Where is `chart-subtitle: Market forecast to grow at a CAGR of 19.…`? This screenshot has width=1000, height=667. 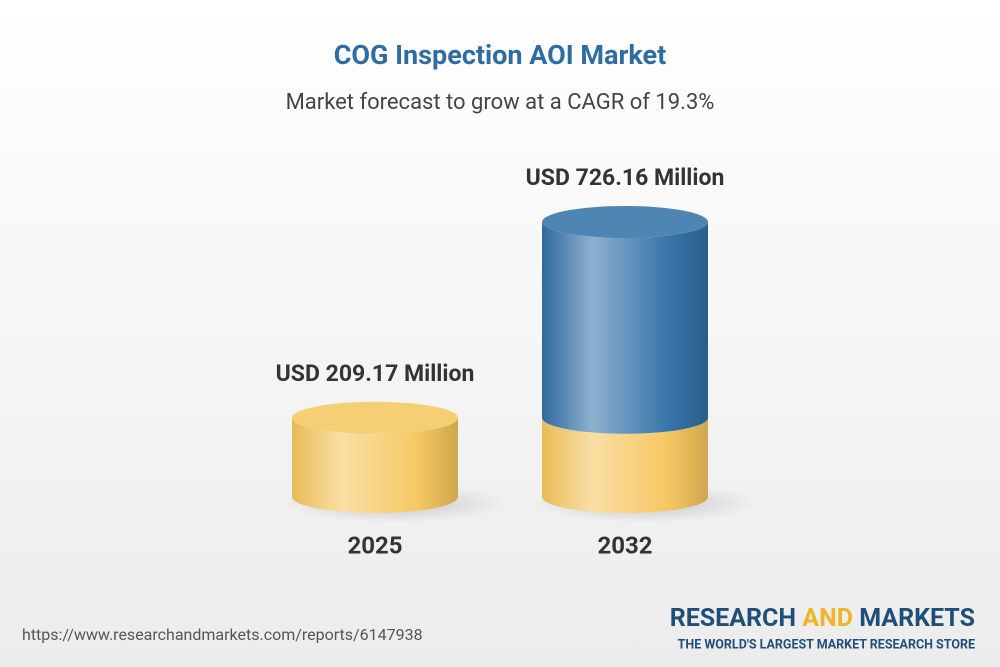 chart-subtitle: Market forecast to grow at a CAGR of 19.… is located at coordinates (500, 102).